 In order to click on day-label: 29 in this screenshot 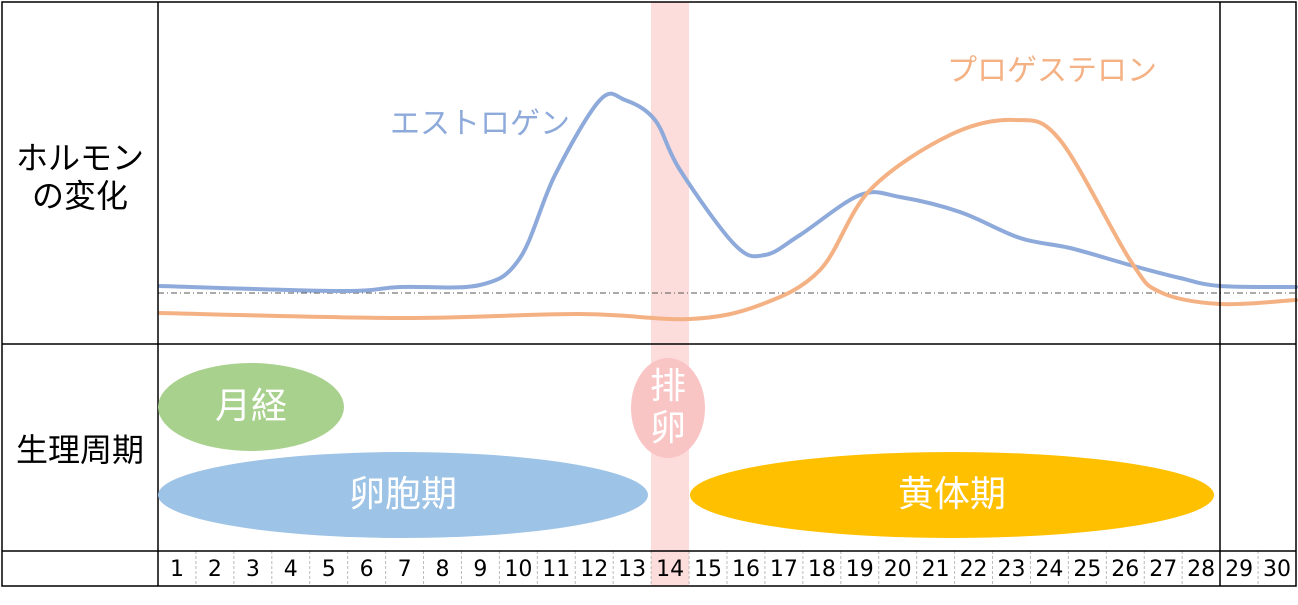, I will do `click(1239, 569)`.